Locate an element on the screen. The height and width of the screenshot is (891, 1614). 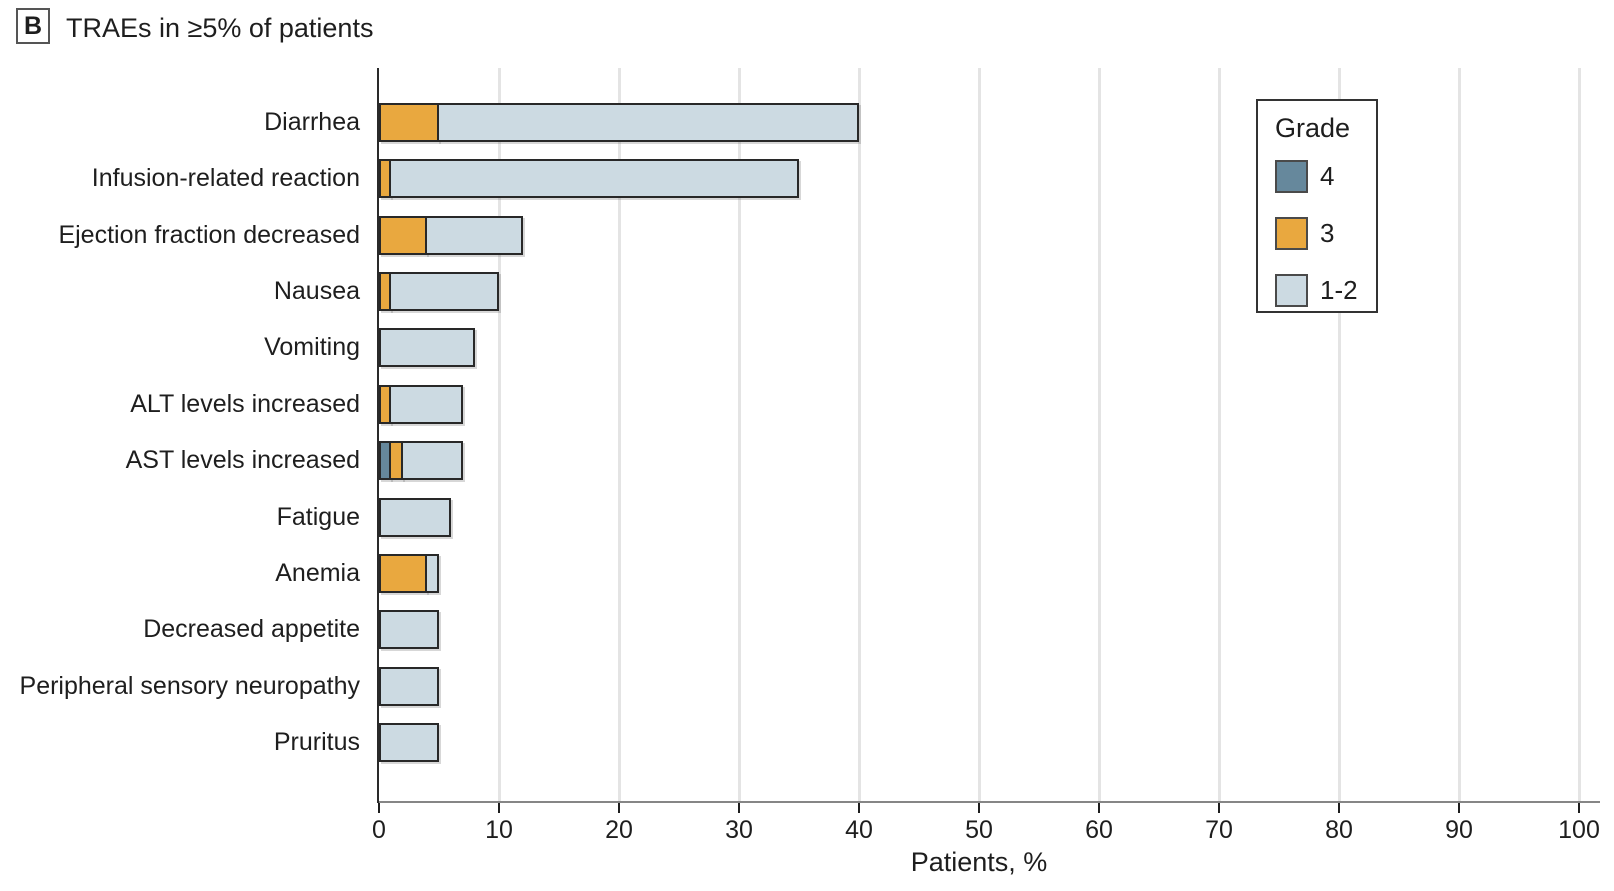
legend-row: 1-2 is located at coordinates (1325, 290).